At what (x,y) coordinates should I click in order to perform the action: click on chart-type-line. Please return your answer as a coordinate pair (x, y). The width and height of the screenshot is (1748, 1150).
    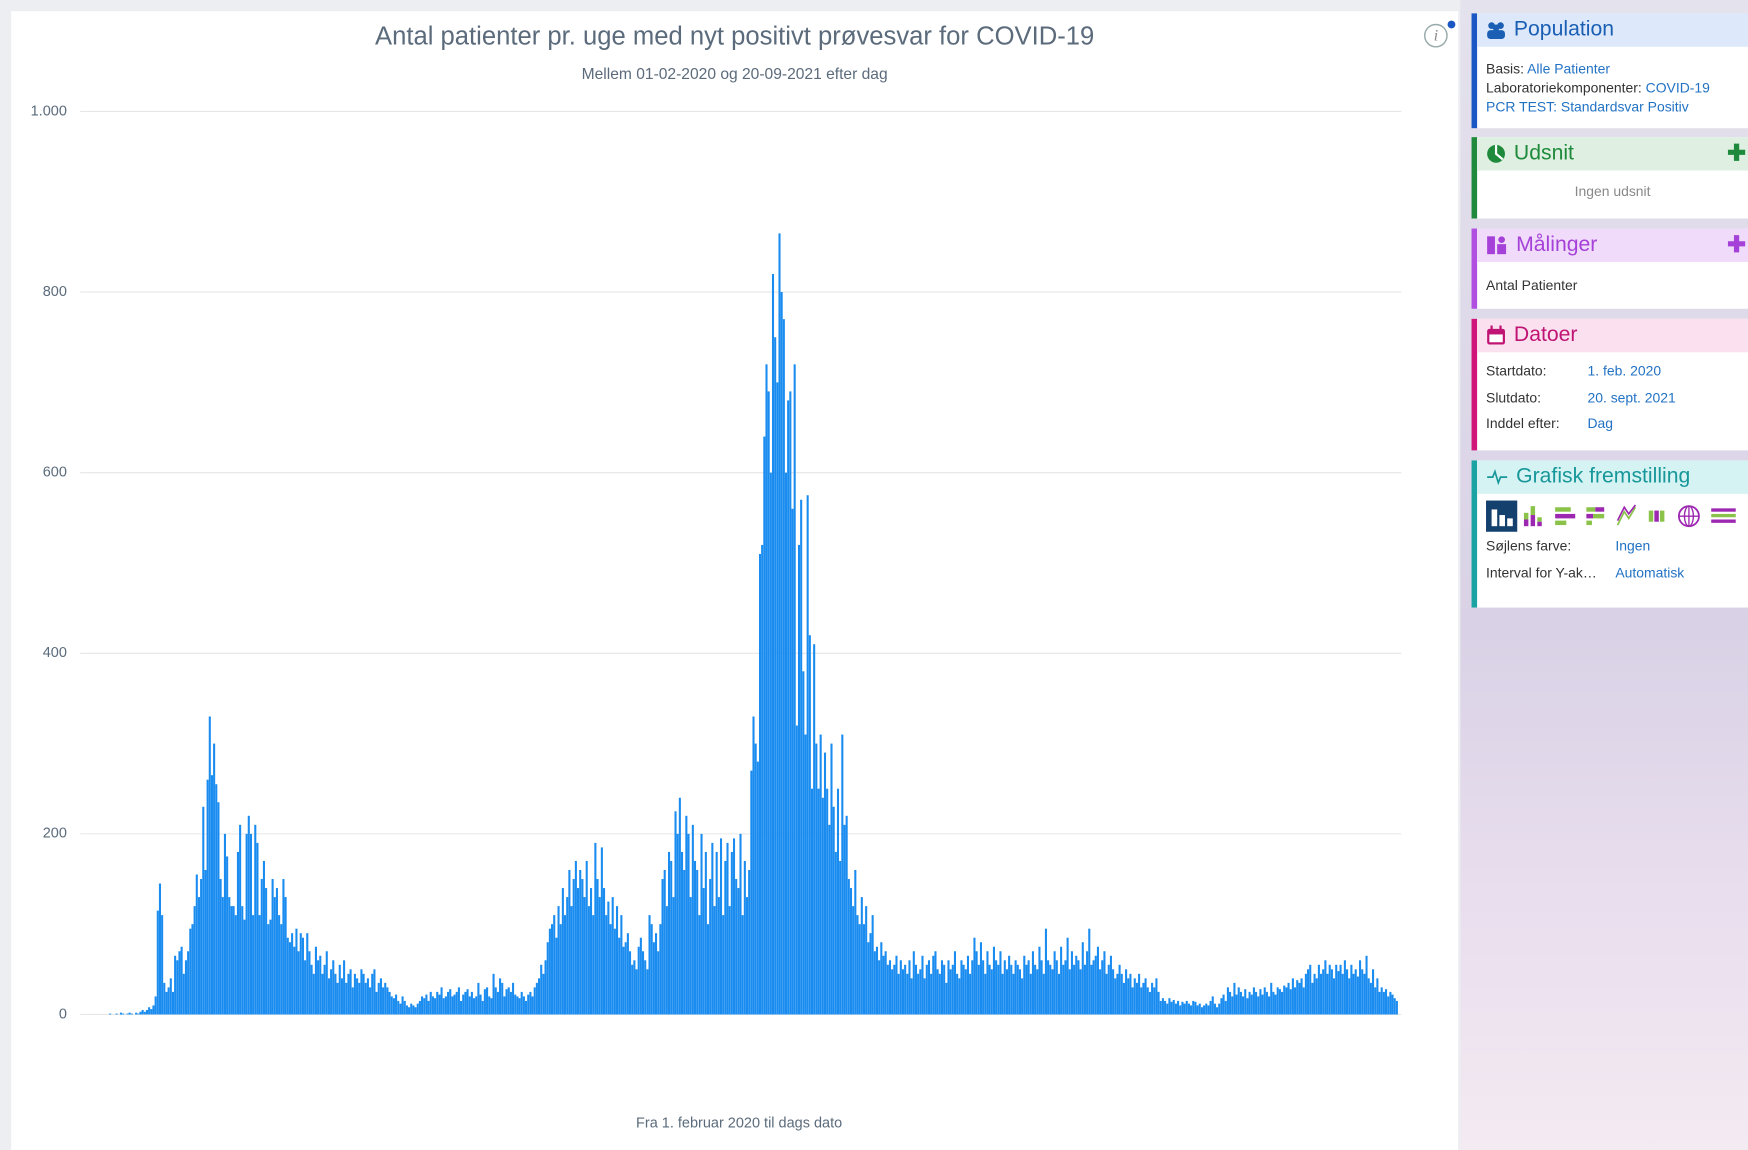
    Looking at the image, I should click on (1626, 515).